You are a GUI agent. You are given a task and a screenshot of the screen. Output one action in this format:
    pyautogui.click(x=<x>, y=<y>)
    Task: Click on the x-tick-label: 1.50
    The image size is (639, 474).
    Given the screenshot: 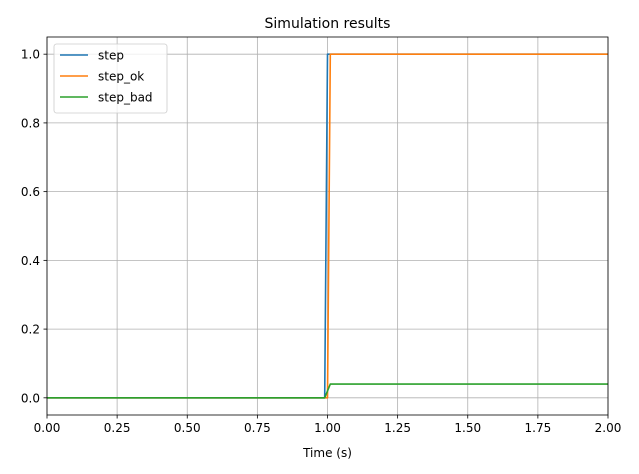 What is the action you would take?
    pyautogui.click(x=467, y=428)
    